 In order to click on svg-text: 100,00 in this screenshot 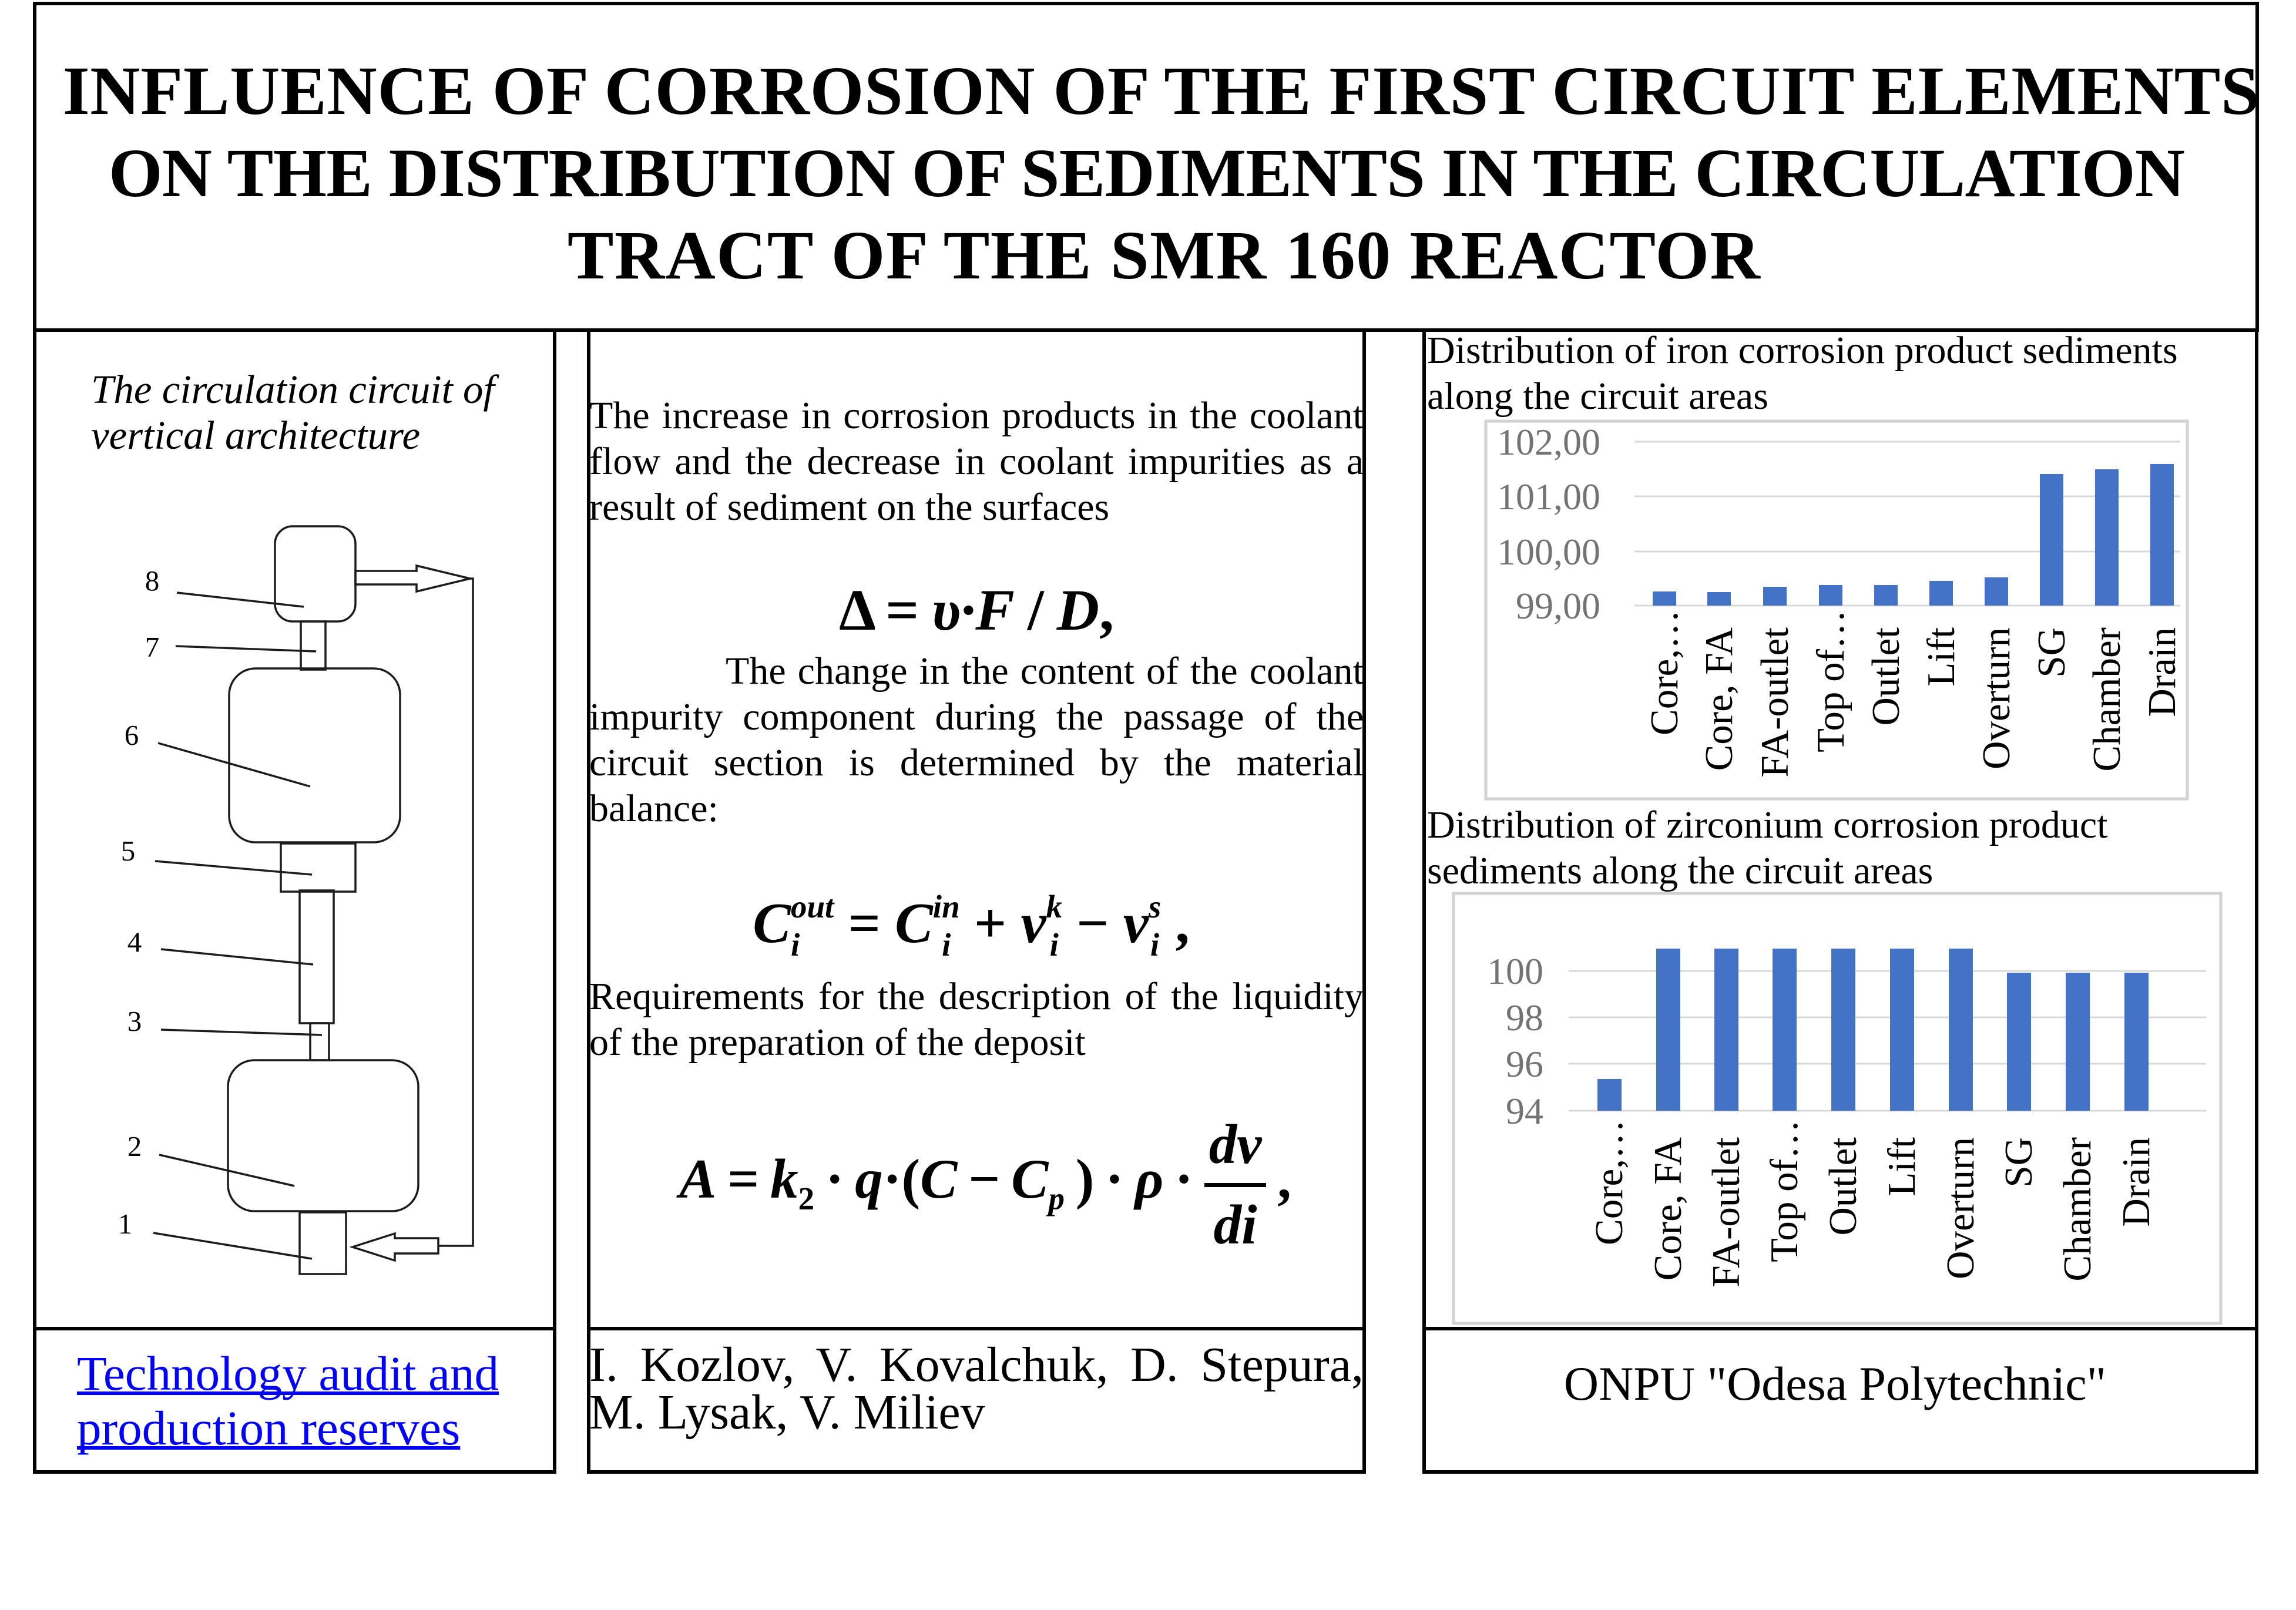, I will do `click(1548, 552)`.